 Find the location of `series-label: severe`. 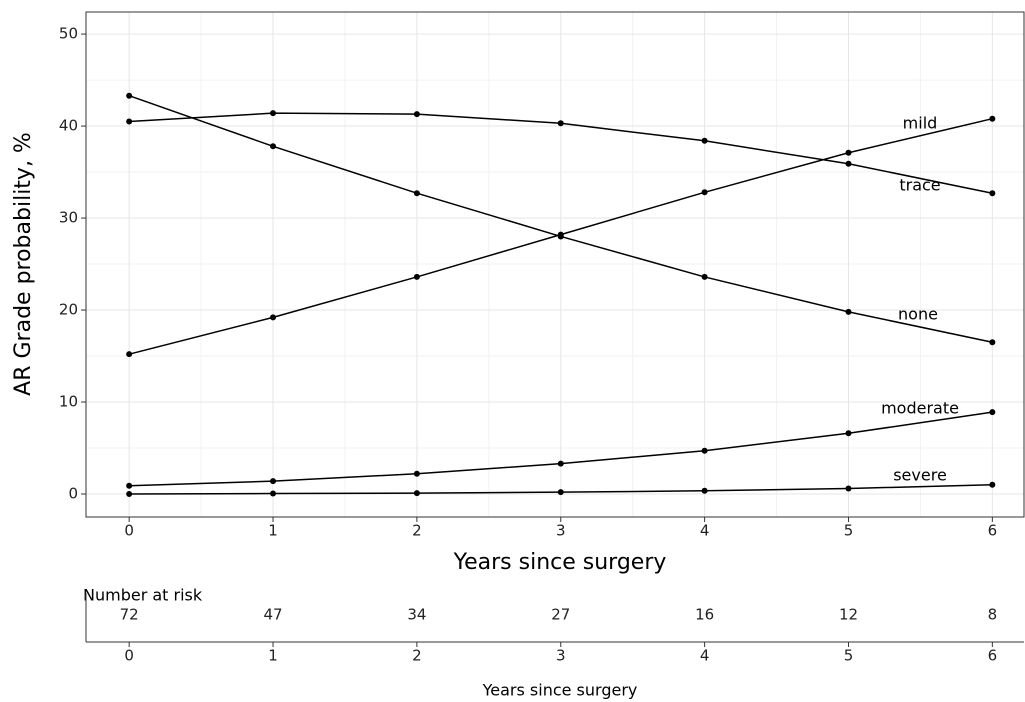

series-label: severe is located at coordinates (920, 475).